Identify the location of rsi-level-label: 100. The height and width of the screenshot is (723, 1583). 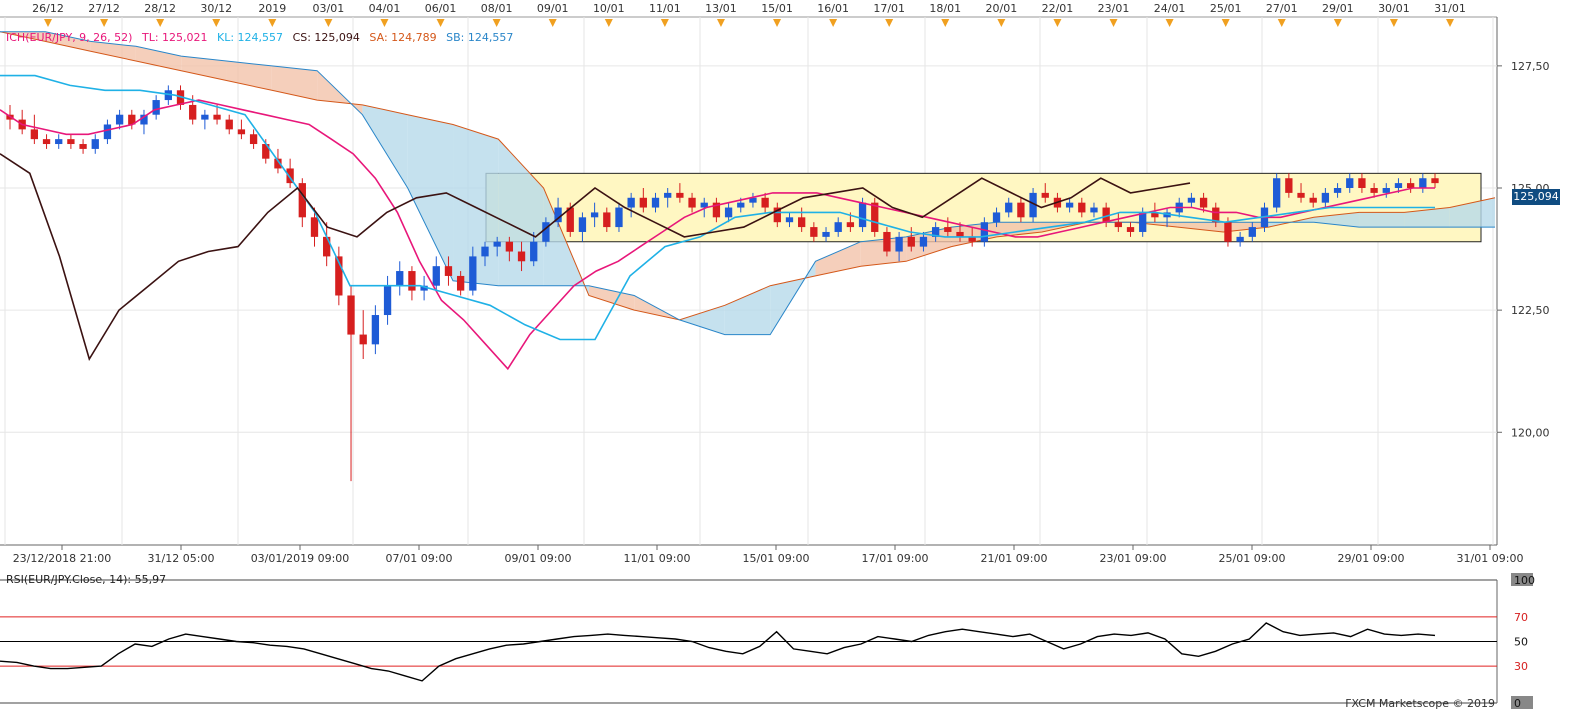
(1524, 580).